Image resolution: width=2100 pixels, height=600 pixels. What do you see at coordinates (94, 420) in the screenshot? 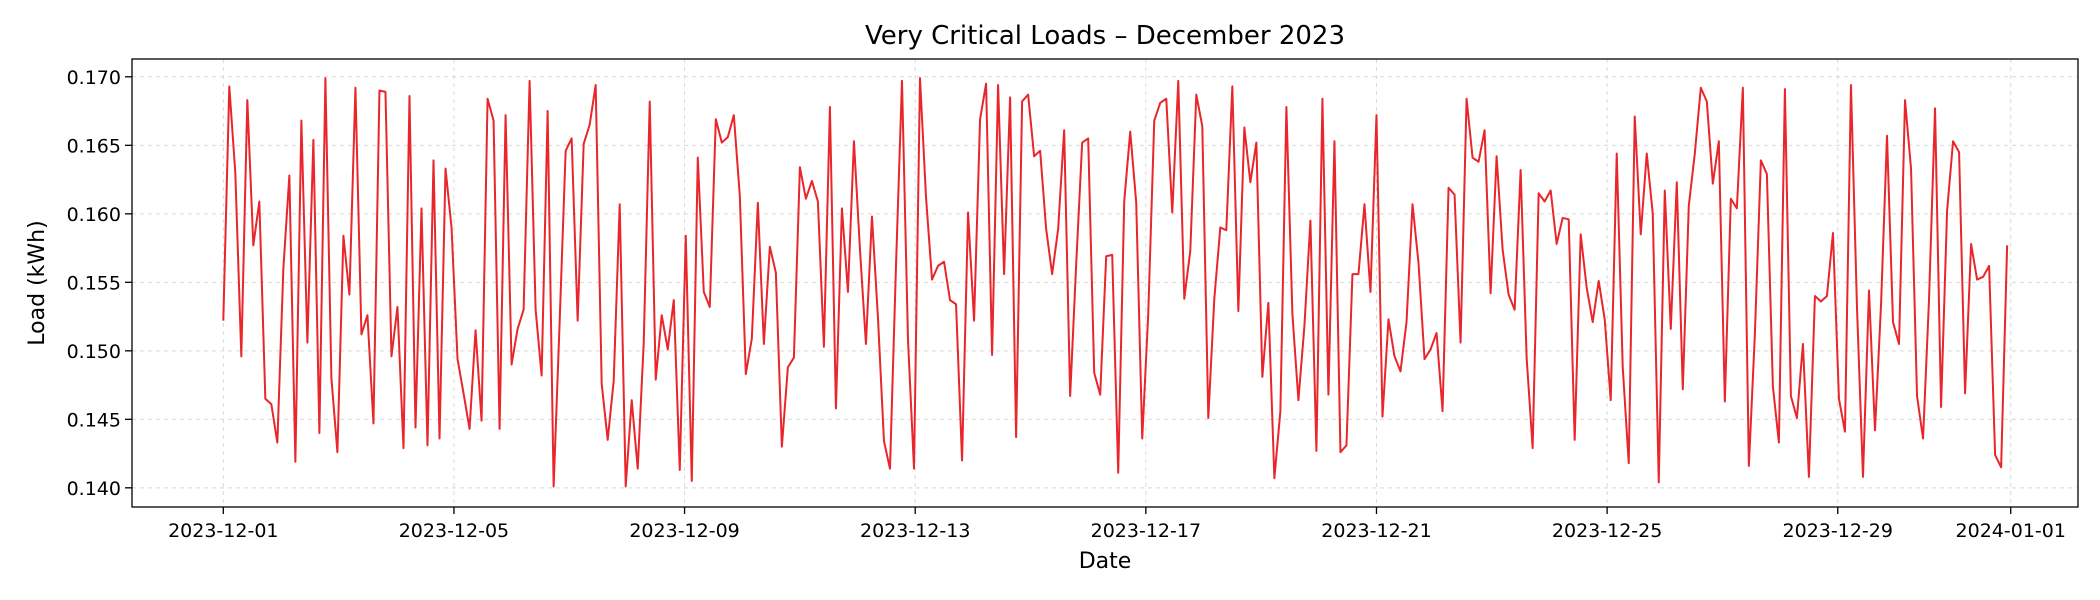
I see `y-tick-label: 0.145` at bounding box center [94, 420].